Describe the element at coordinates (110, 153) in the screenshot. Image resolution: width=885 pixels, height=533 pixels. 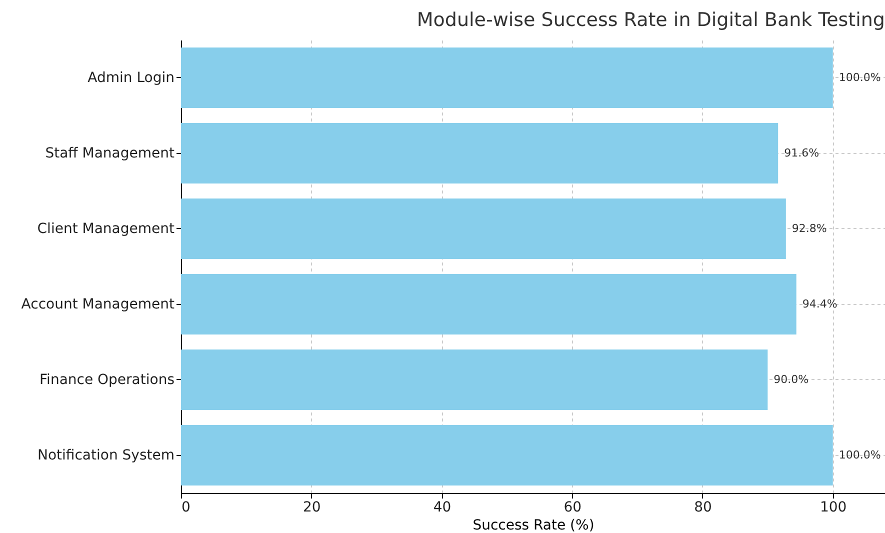
I see `y-tick-label: Staff Management` at that location.